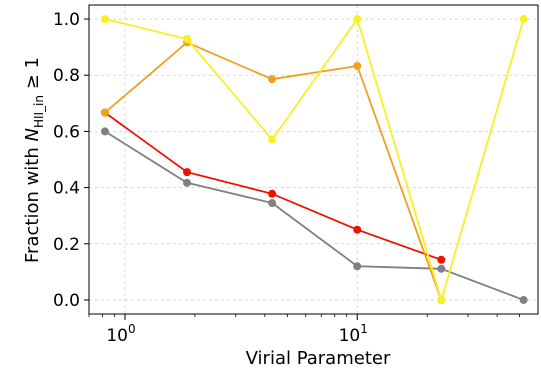 This screenshot has width=541, height=368. What do you see at coordinates (66, 76) in the screenshot?
I see `y-tick-label: 0.8` at bounding box center [66, 76].